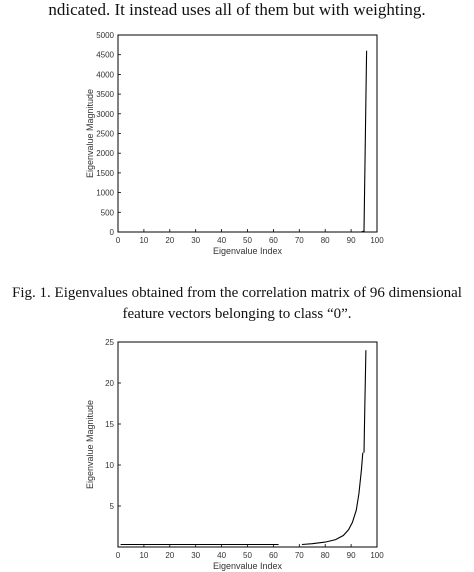 Image resolution: width=474 pixels, height=572 pixels. I want to click on y-tick-label: 2500, so click(105, 134).